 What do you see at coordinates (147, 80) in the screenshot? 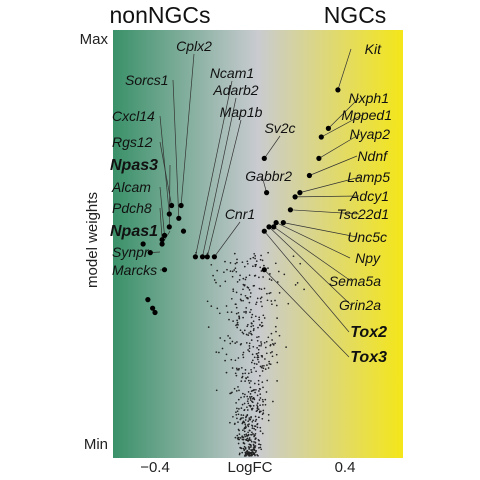
I see `gene-label: Sorcs1` at bounding box center [147, 80].